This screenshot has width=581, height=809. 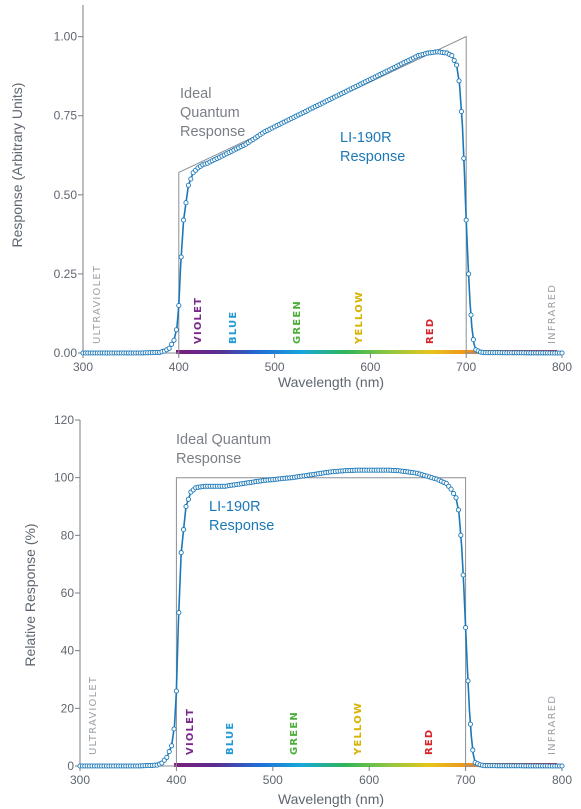 I want to click on top-band-green: GREEN, so click(x=297, y=322).